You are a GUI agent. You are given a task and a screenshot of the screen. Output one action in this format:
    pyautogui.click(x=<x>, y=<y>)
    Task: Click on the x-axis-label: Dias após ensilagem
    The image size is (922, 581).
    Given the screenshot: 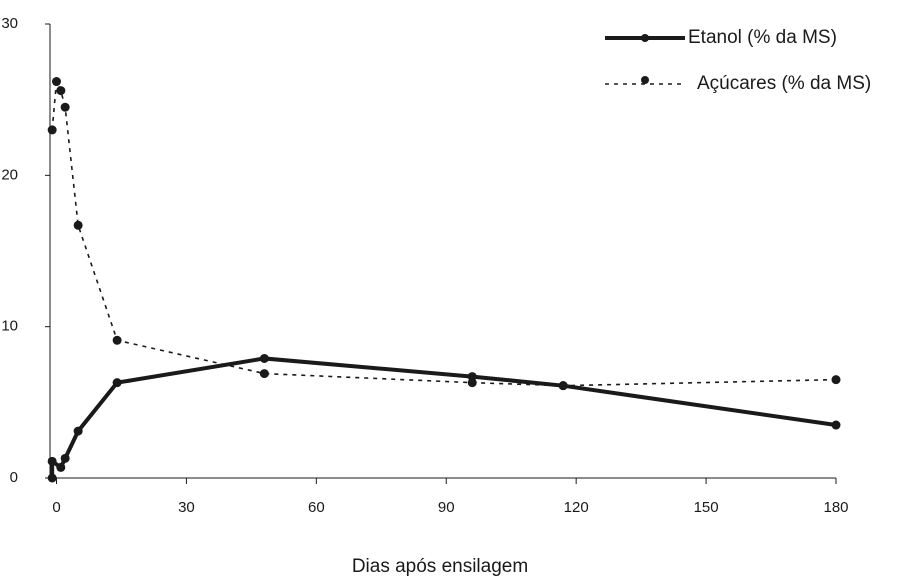 What is the action you would take?
    pyautogui.click(x=440, y=566)
    